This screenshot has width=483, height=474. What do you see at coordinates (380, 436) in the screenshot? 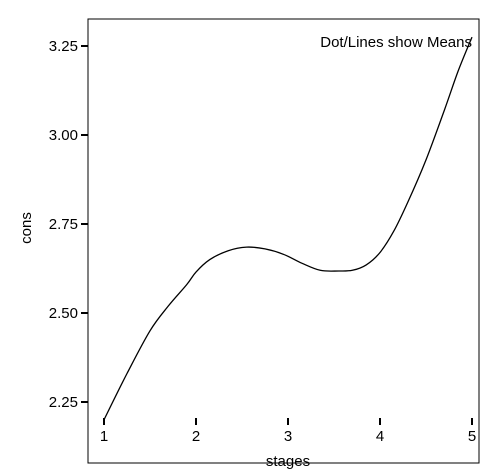
I see `x-tick-label: 4` at bounding box center [380, 436].